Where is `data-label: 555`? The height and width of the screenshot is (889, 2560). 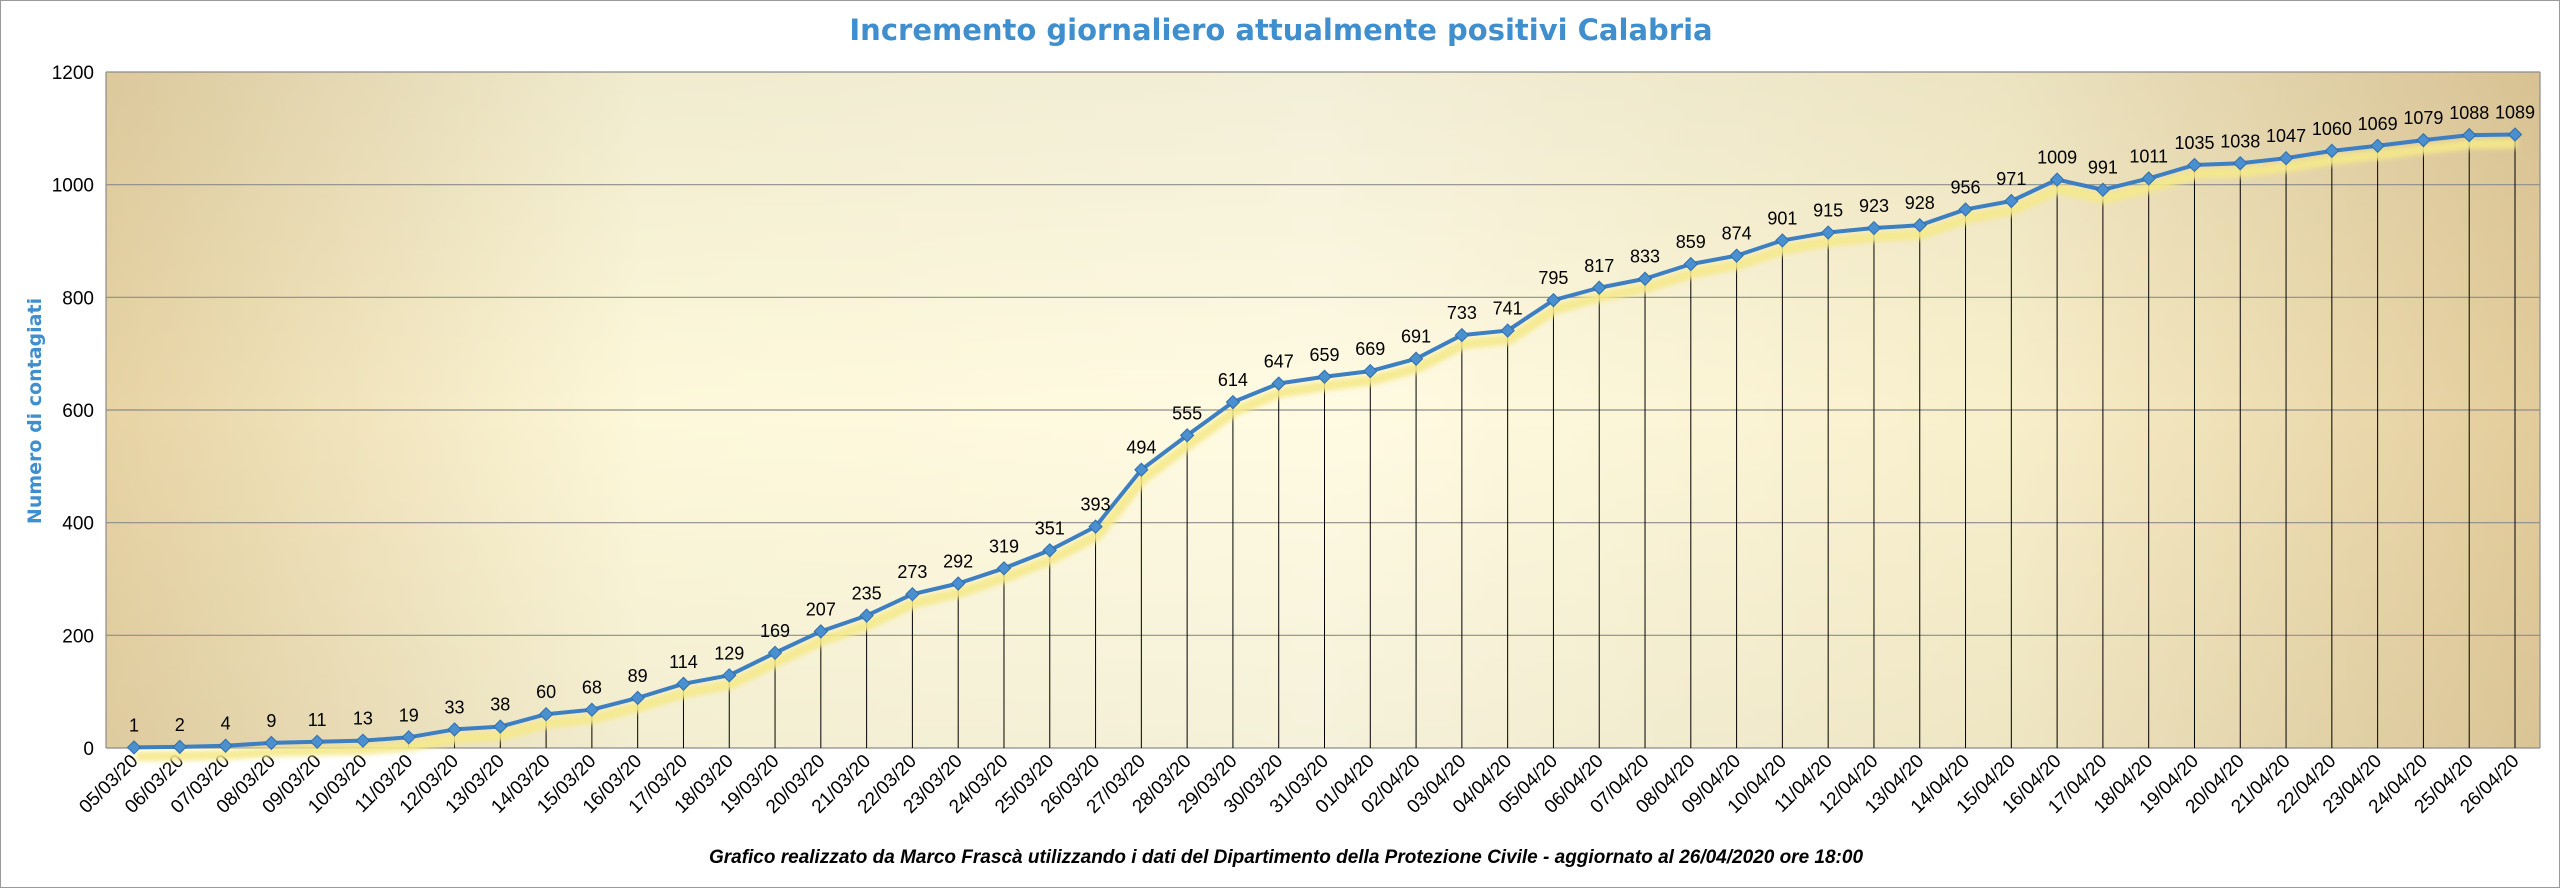
data-label: 555 is located at coordinates (1187, 413).